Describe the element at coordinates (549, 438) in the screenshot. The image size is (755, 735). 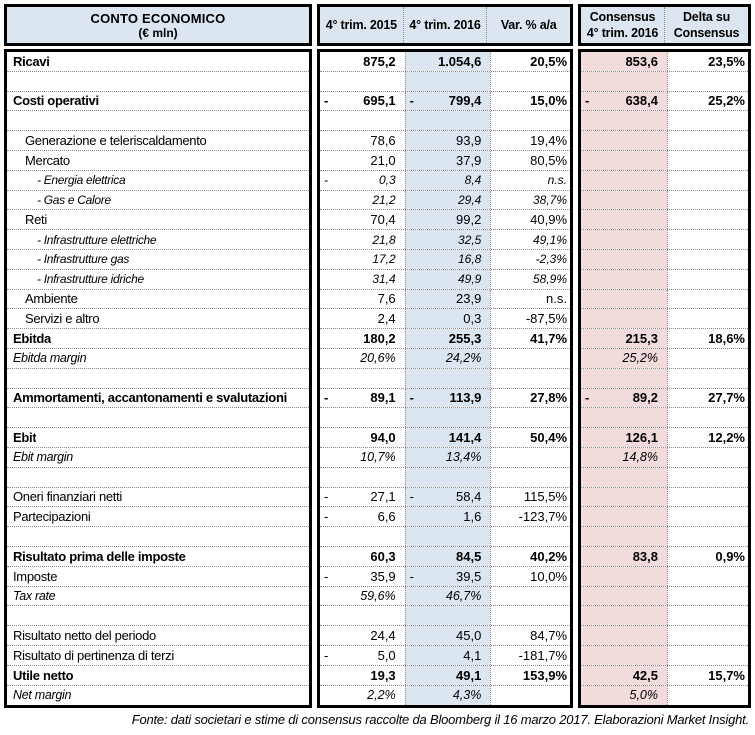
I see `cell-value: 50,4%` at that location.